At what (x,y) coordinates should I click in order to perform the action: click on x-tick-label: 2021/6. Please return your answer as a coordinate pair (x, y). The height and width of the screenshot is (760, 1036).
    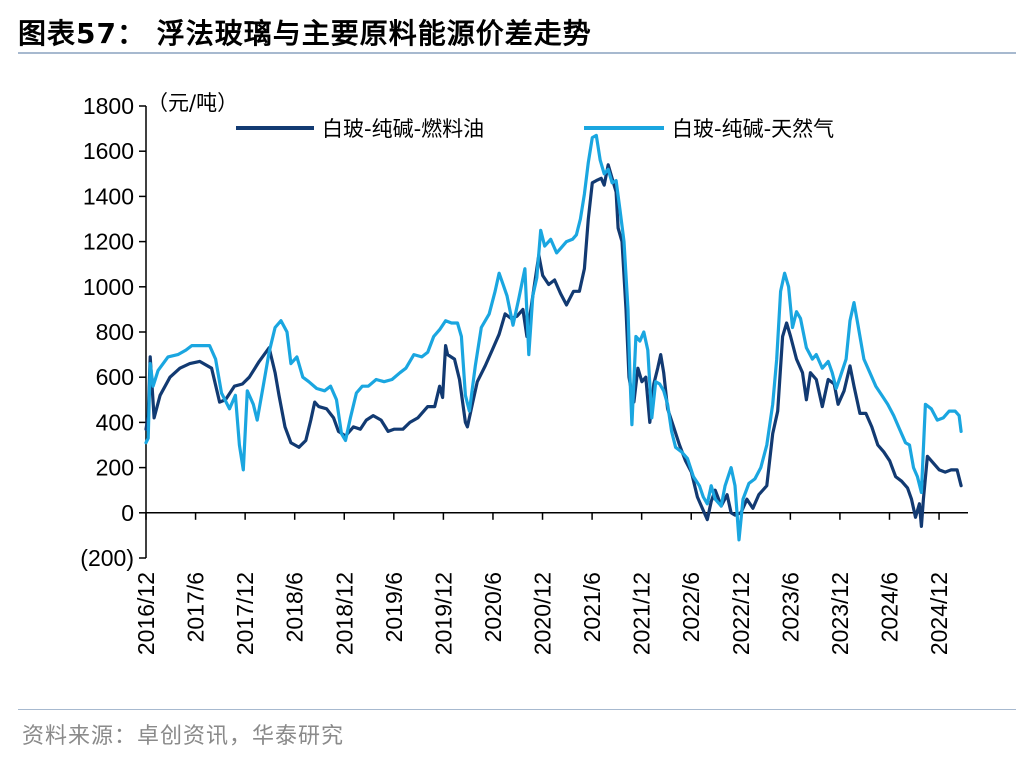
    Looking at the image, I should click on (592, 607).